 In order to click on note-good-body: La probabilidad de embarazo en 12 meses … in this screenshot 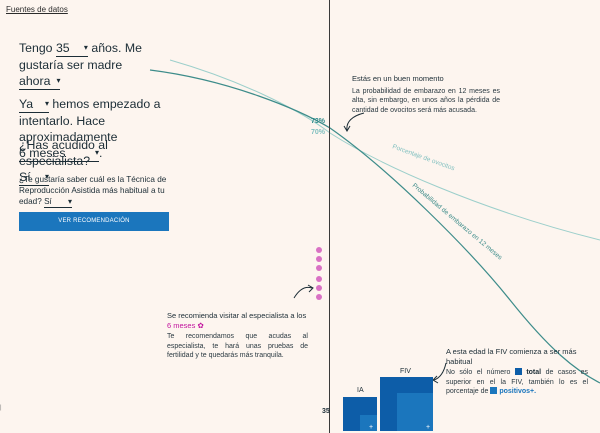, I will do `click(426, 100)`.